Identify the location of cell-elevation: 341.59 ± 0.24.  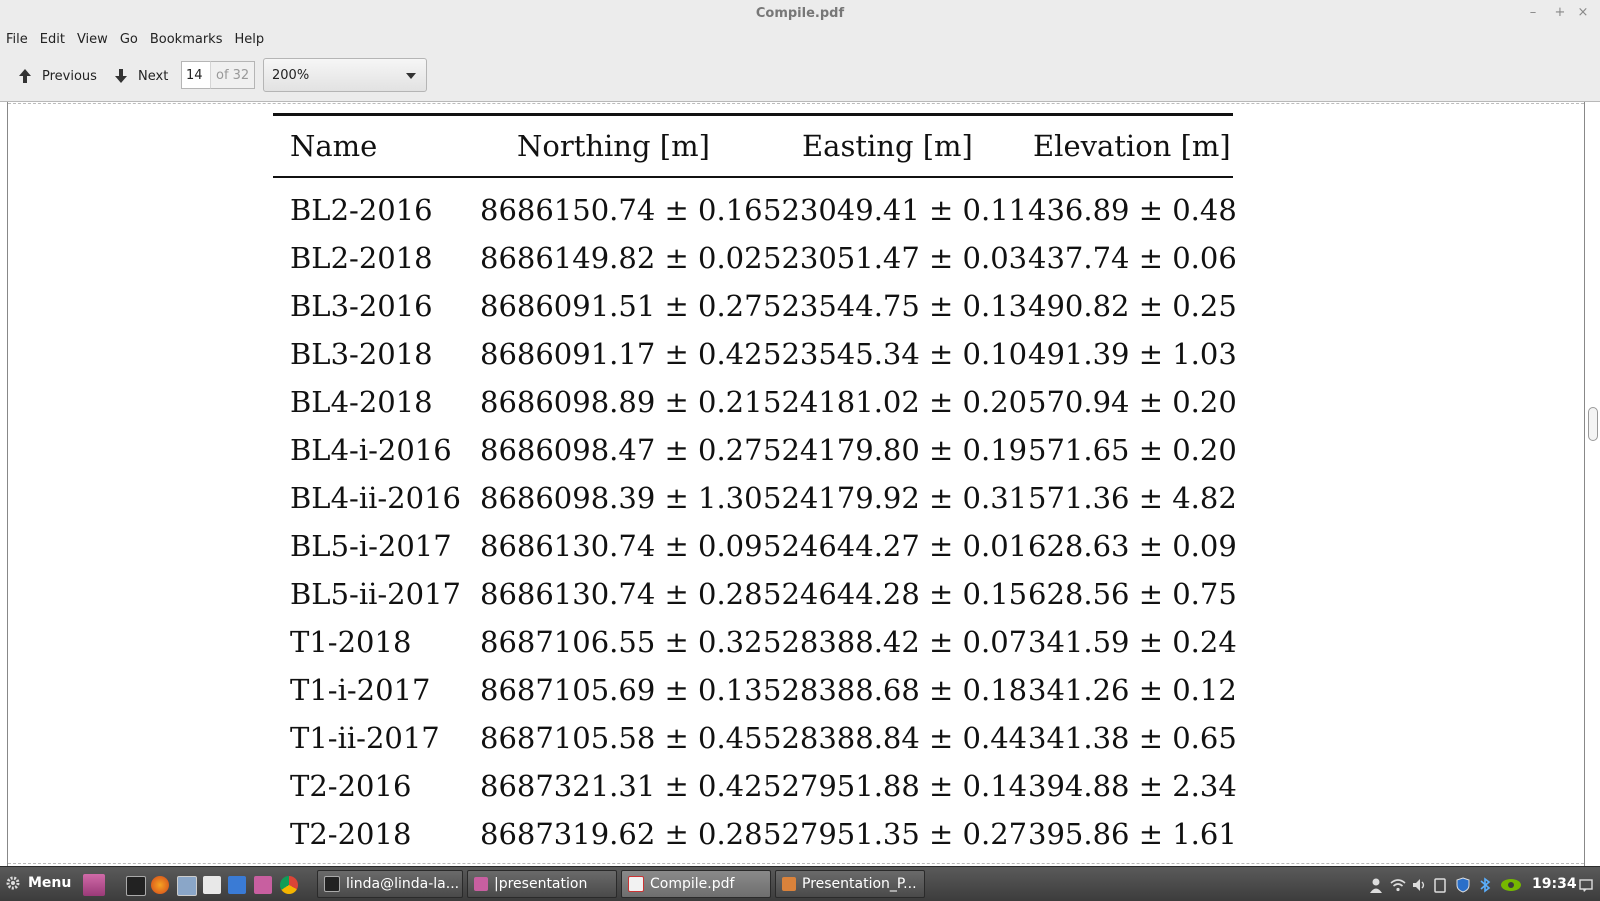
(1132, 642).